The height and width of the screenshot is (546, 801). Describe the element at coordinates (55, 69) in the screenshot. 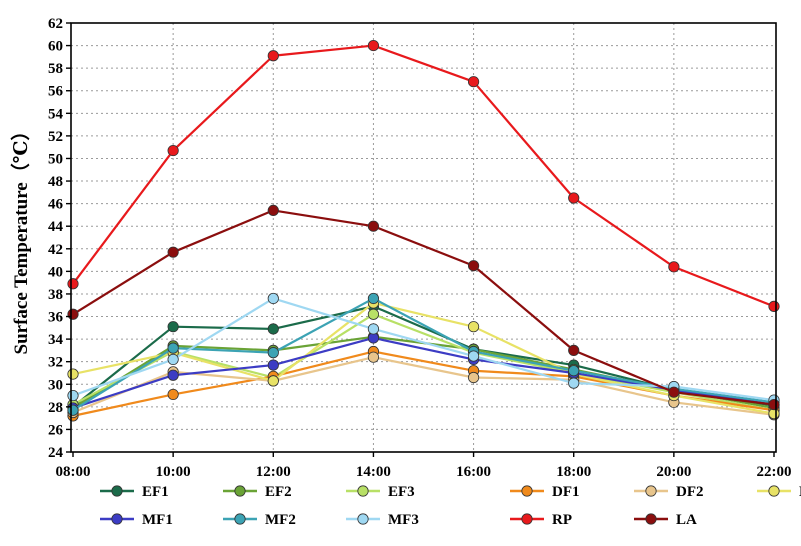

I see `y-tick-label: 58` at that location.